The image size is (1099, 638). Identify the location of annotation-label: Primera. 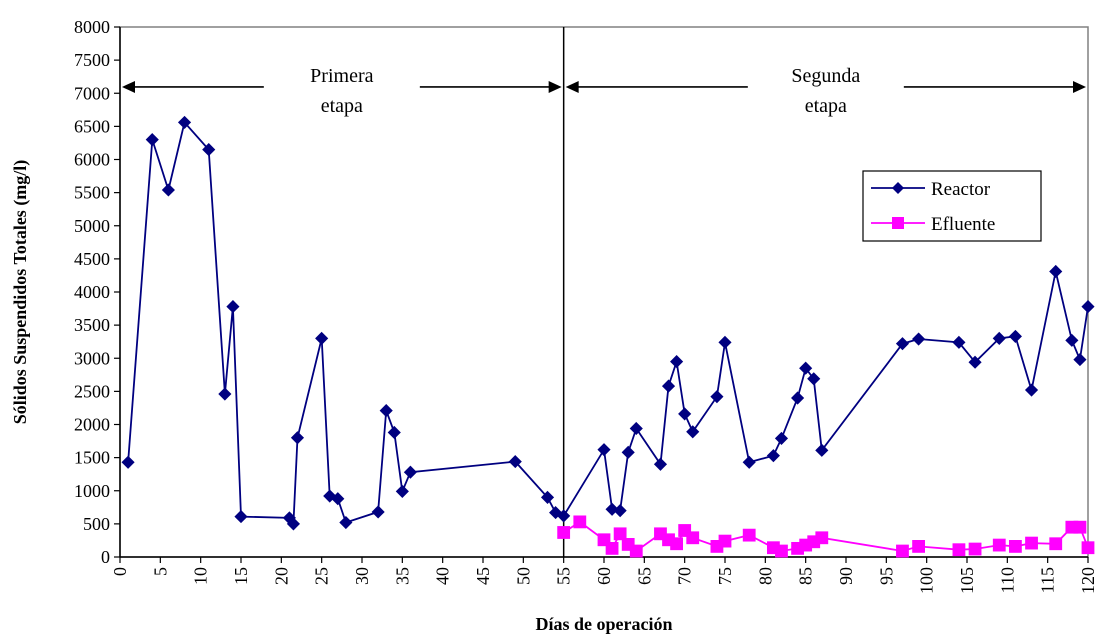
(341, 76).